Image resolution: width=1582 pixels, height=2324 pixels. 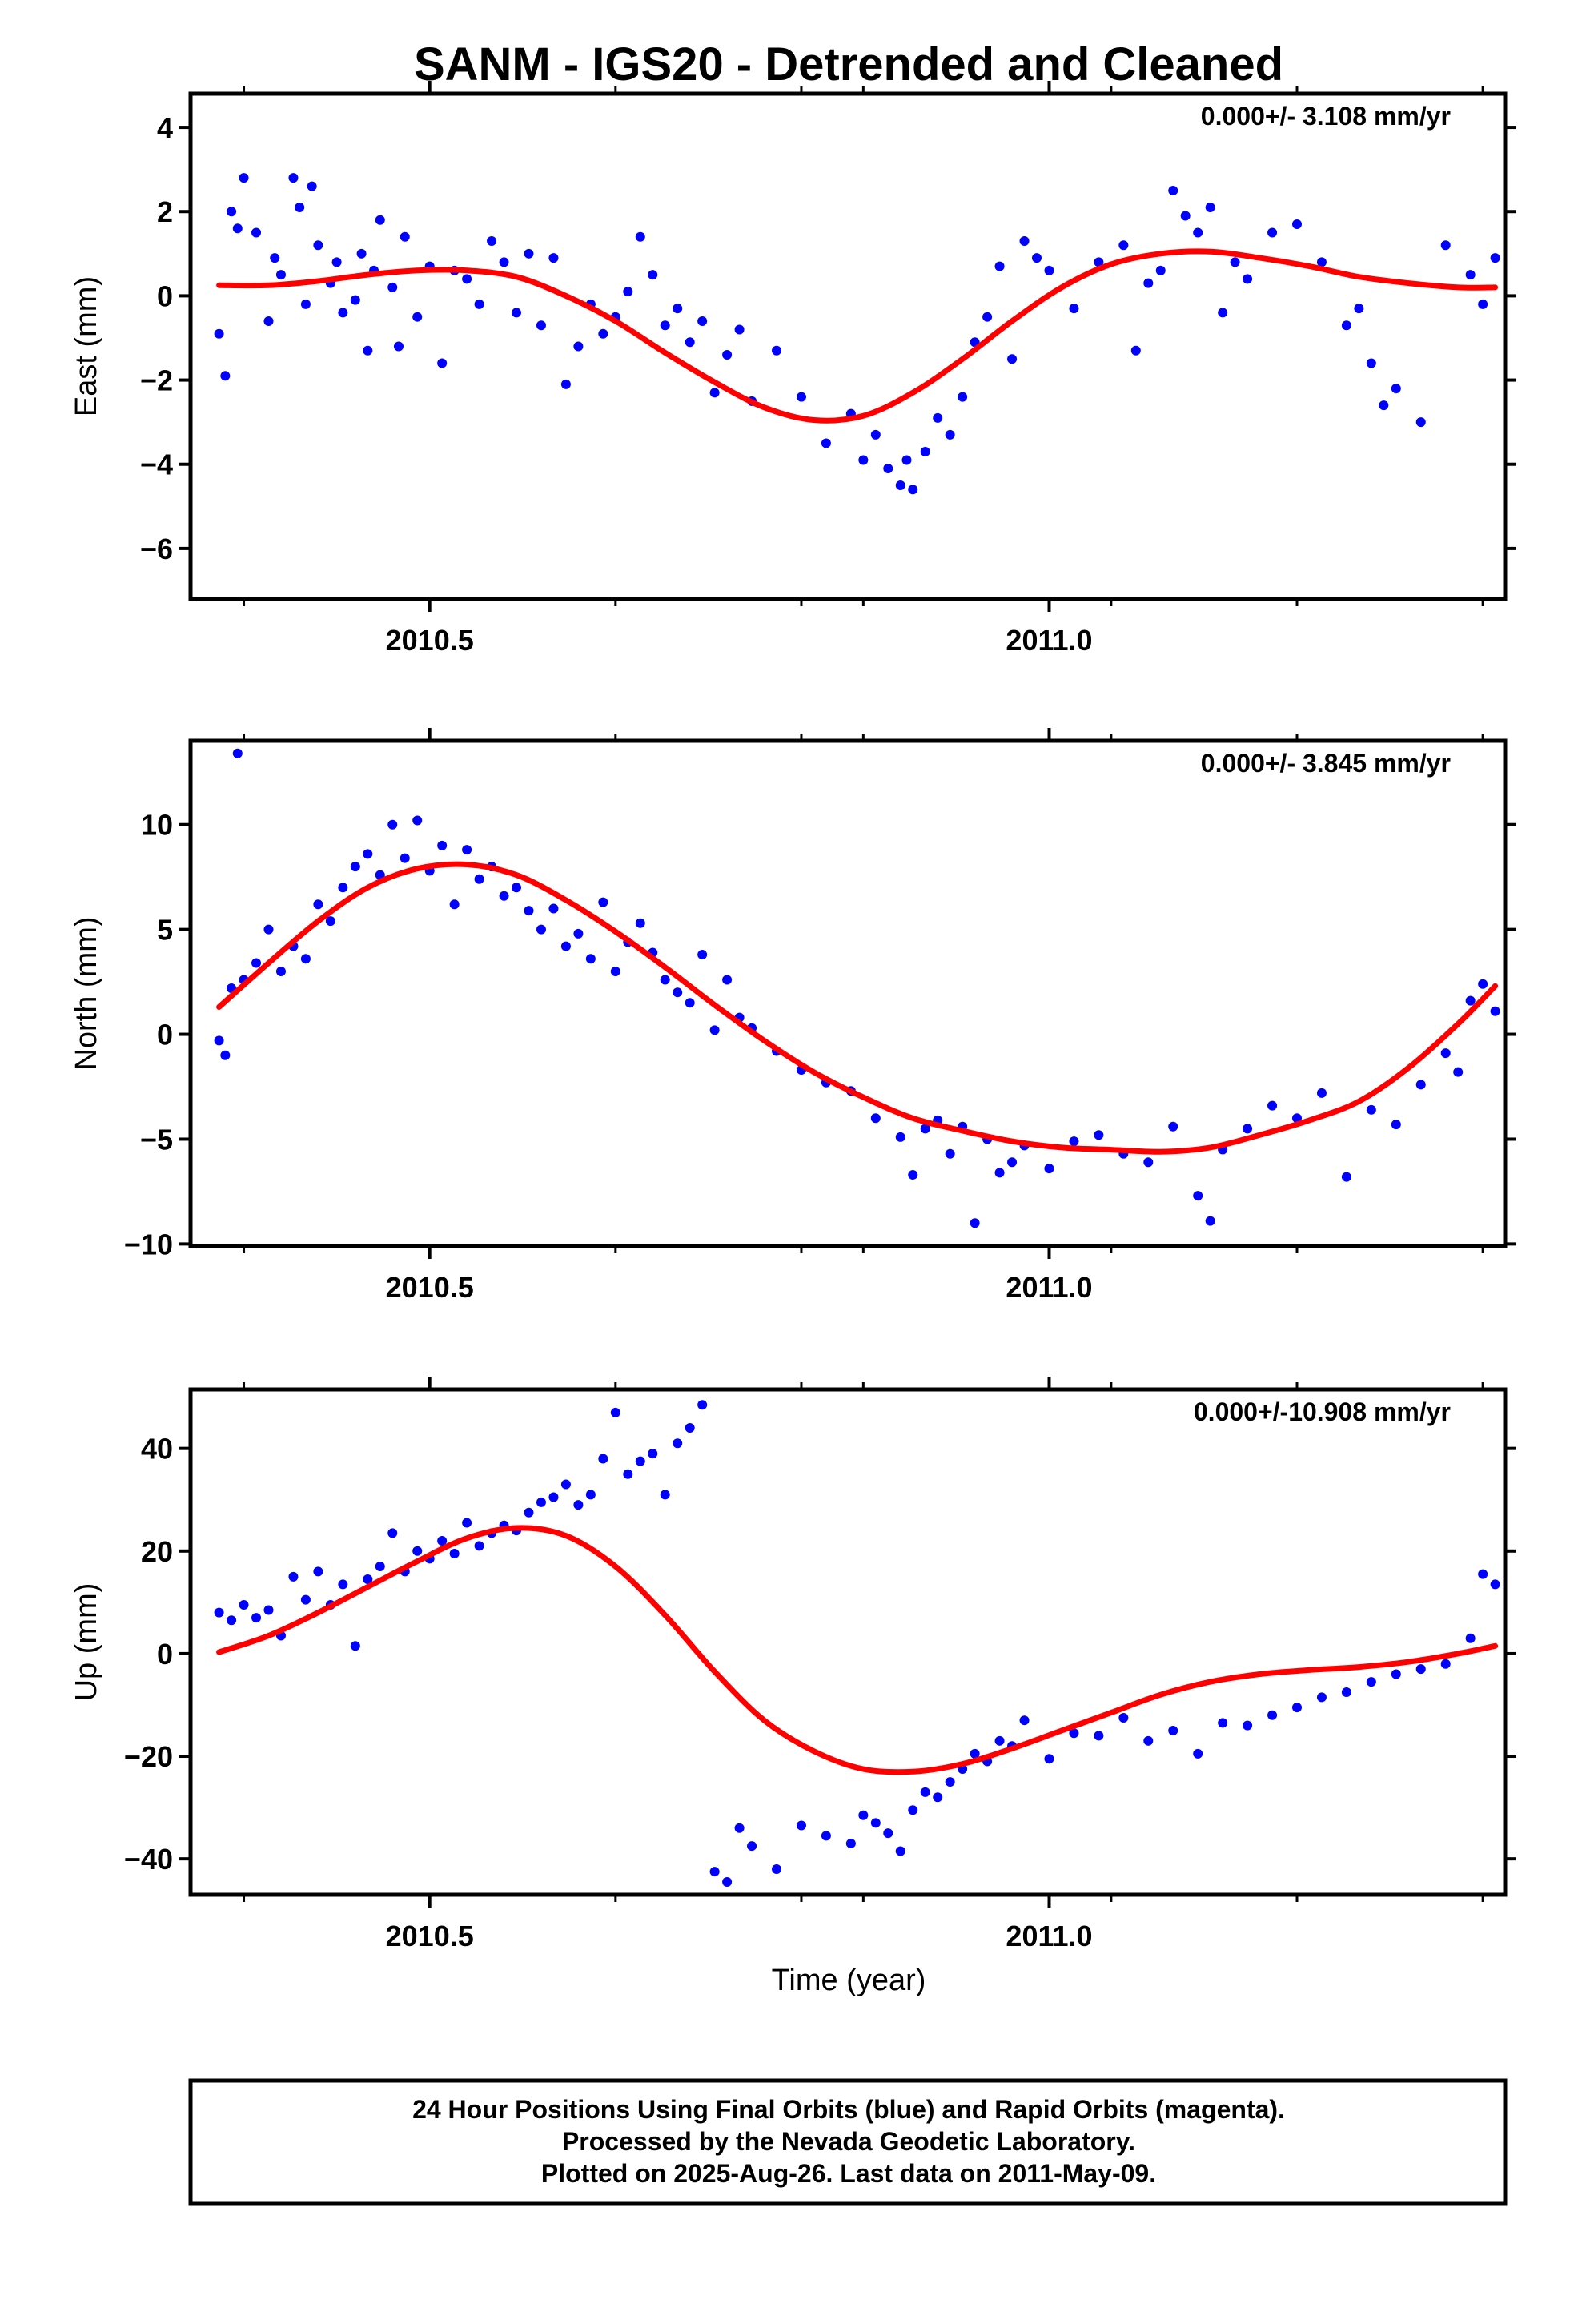 What do you see at coordinates (148, 1244) in the screenshot?
I see `y-tick-label: −10` at bounding box center [148, 1244].